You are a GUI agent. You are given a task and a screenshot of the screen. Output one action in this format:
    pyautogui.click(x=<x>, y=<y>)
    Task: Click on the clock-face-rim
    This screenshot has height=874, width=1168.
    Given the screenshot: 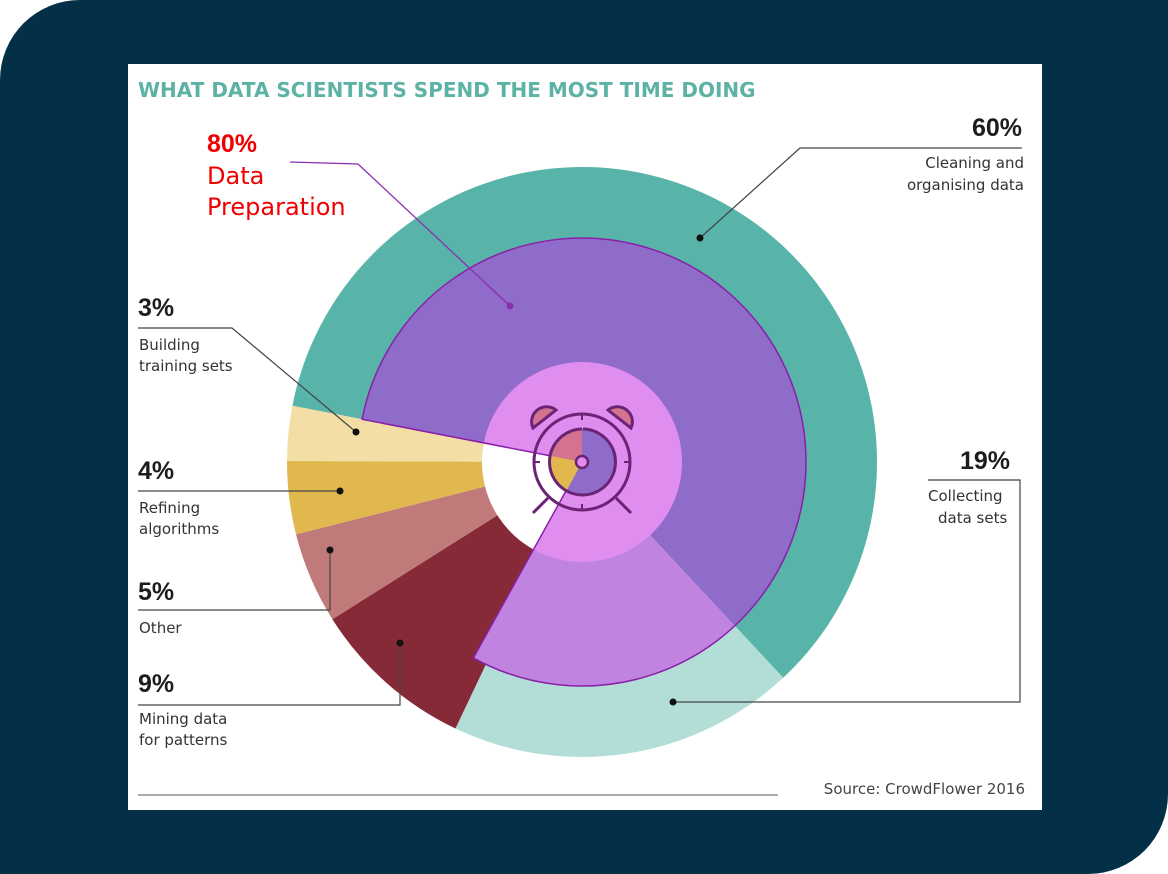 What is the action you would take?
    pyautogui.click(x=582, y=462)
    